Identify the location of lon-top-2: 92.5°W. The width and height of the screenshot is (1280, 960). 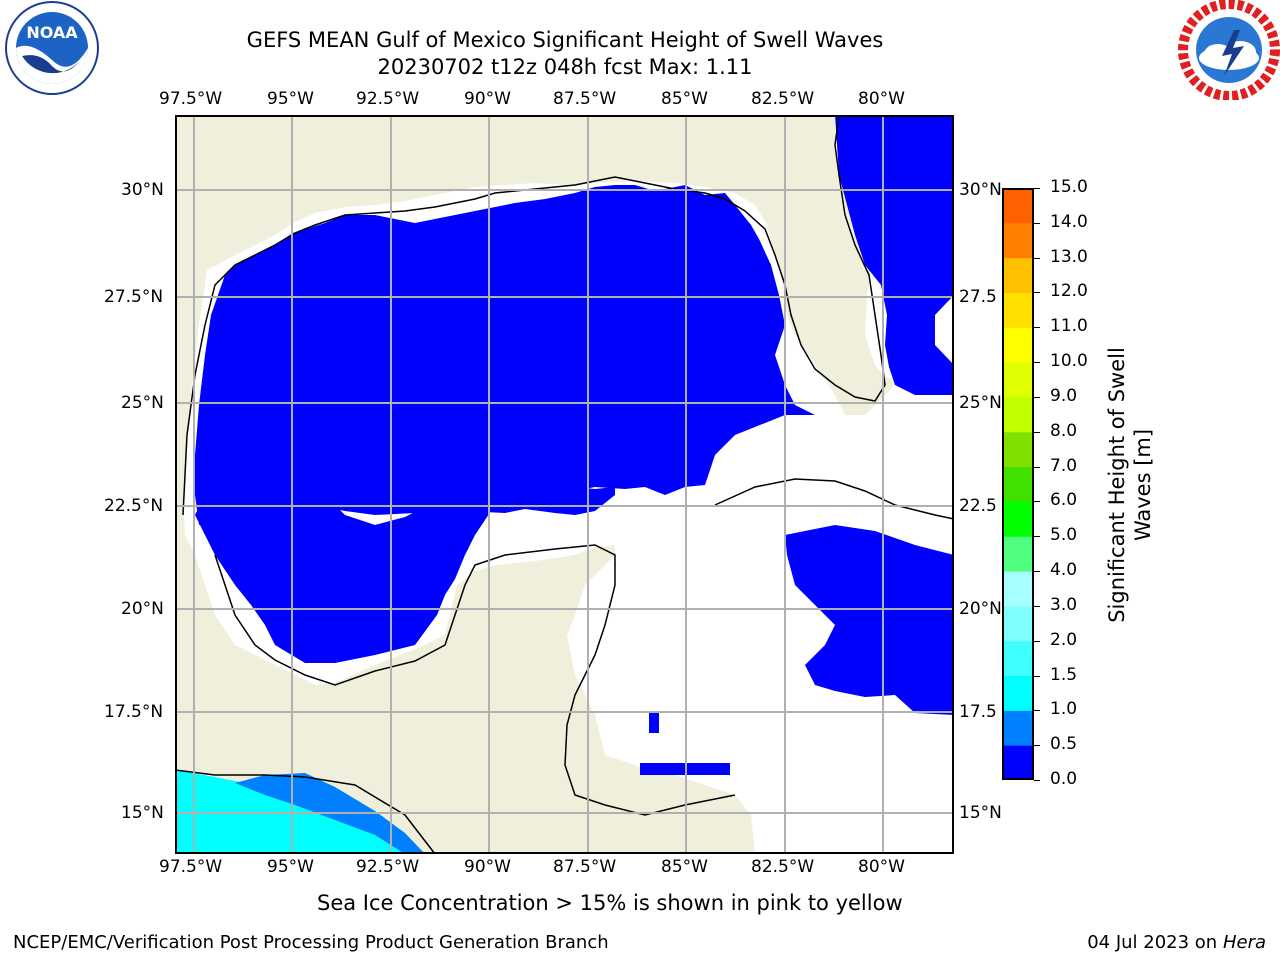
(388, 99).